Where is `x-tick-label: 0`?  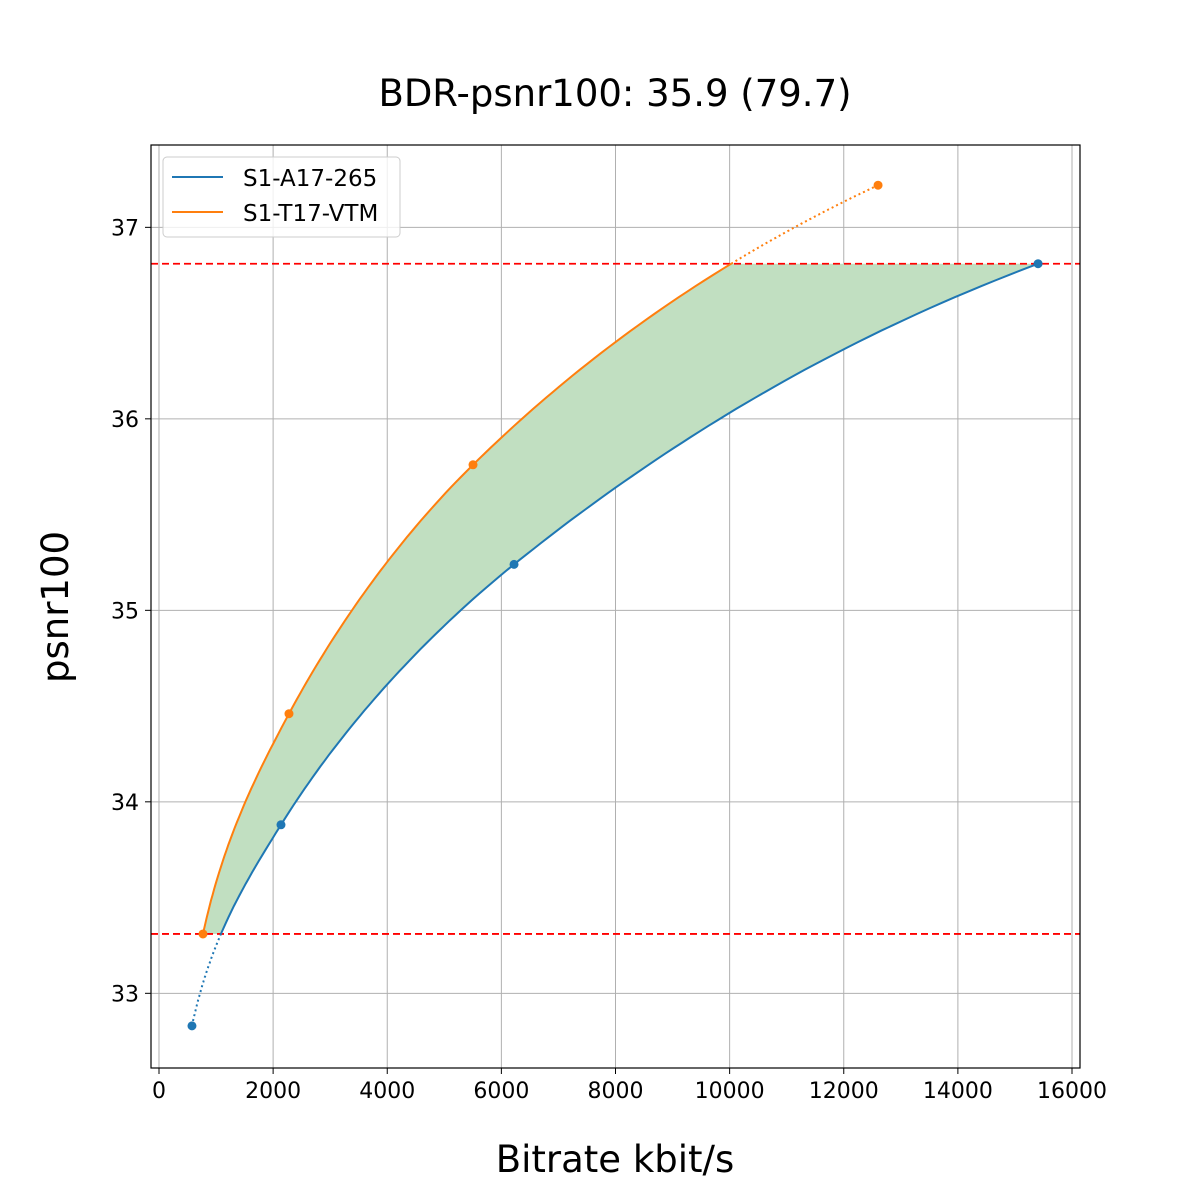 x-tick-label: 0 is located at coordinates (159, 1091).